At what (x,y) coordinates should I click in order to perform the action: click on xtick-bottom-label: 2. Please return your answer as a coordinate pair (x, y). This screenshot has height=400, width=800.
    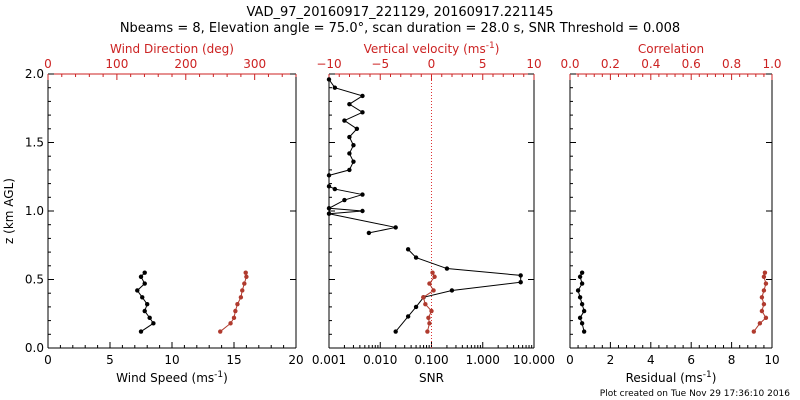
    Looking at the image, I should click on (611, 360).